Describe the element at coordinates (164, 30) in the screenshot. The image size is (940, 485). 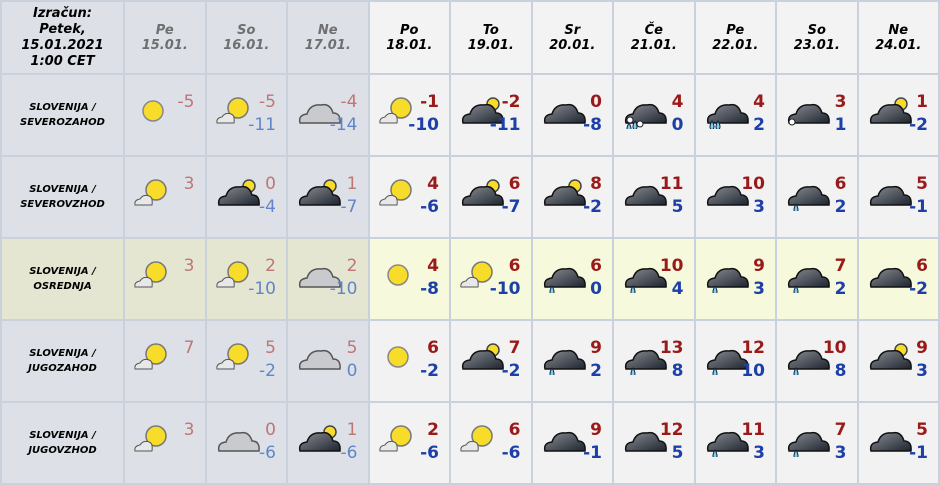
I see `day-name: Pe` at that location.